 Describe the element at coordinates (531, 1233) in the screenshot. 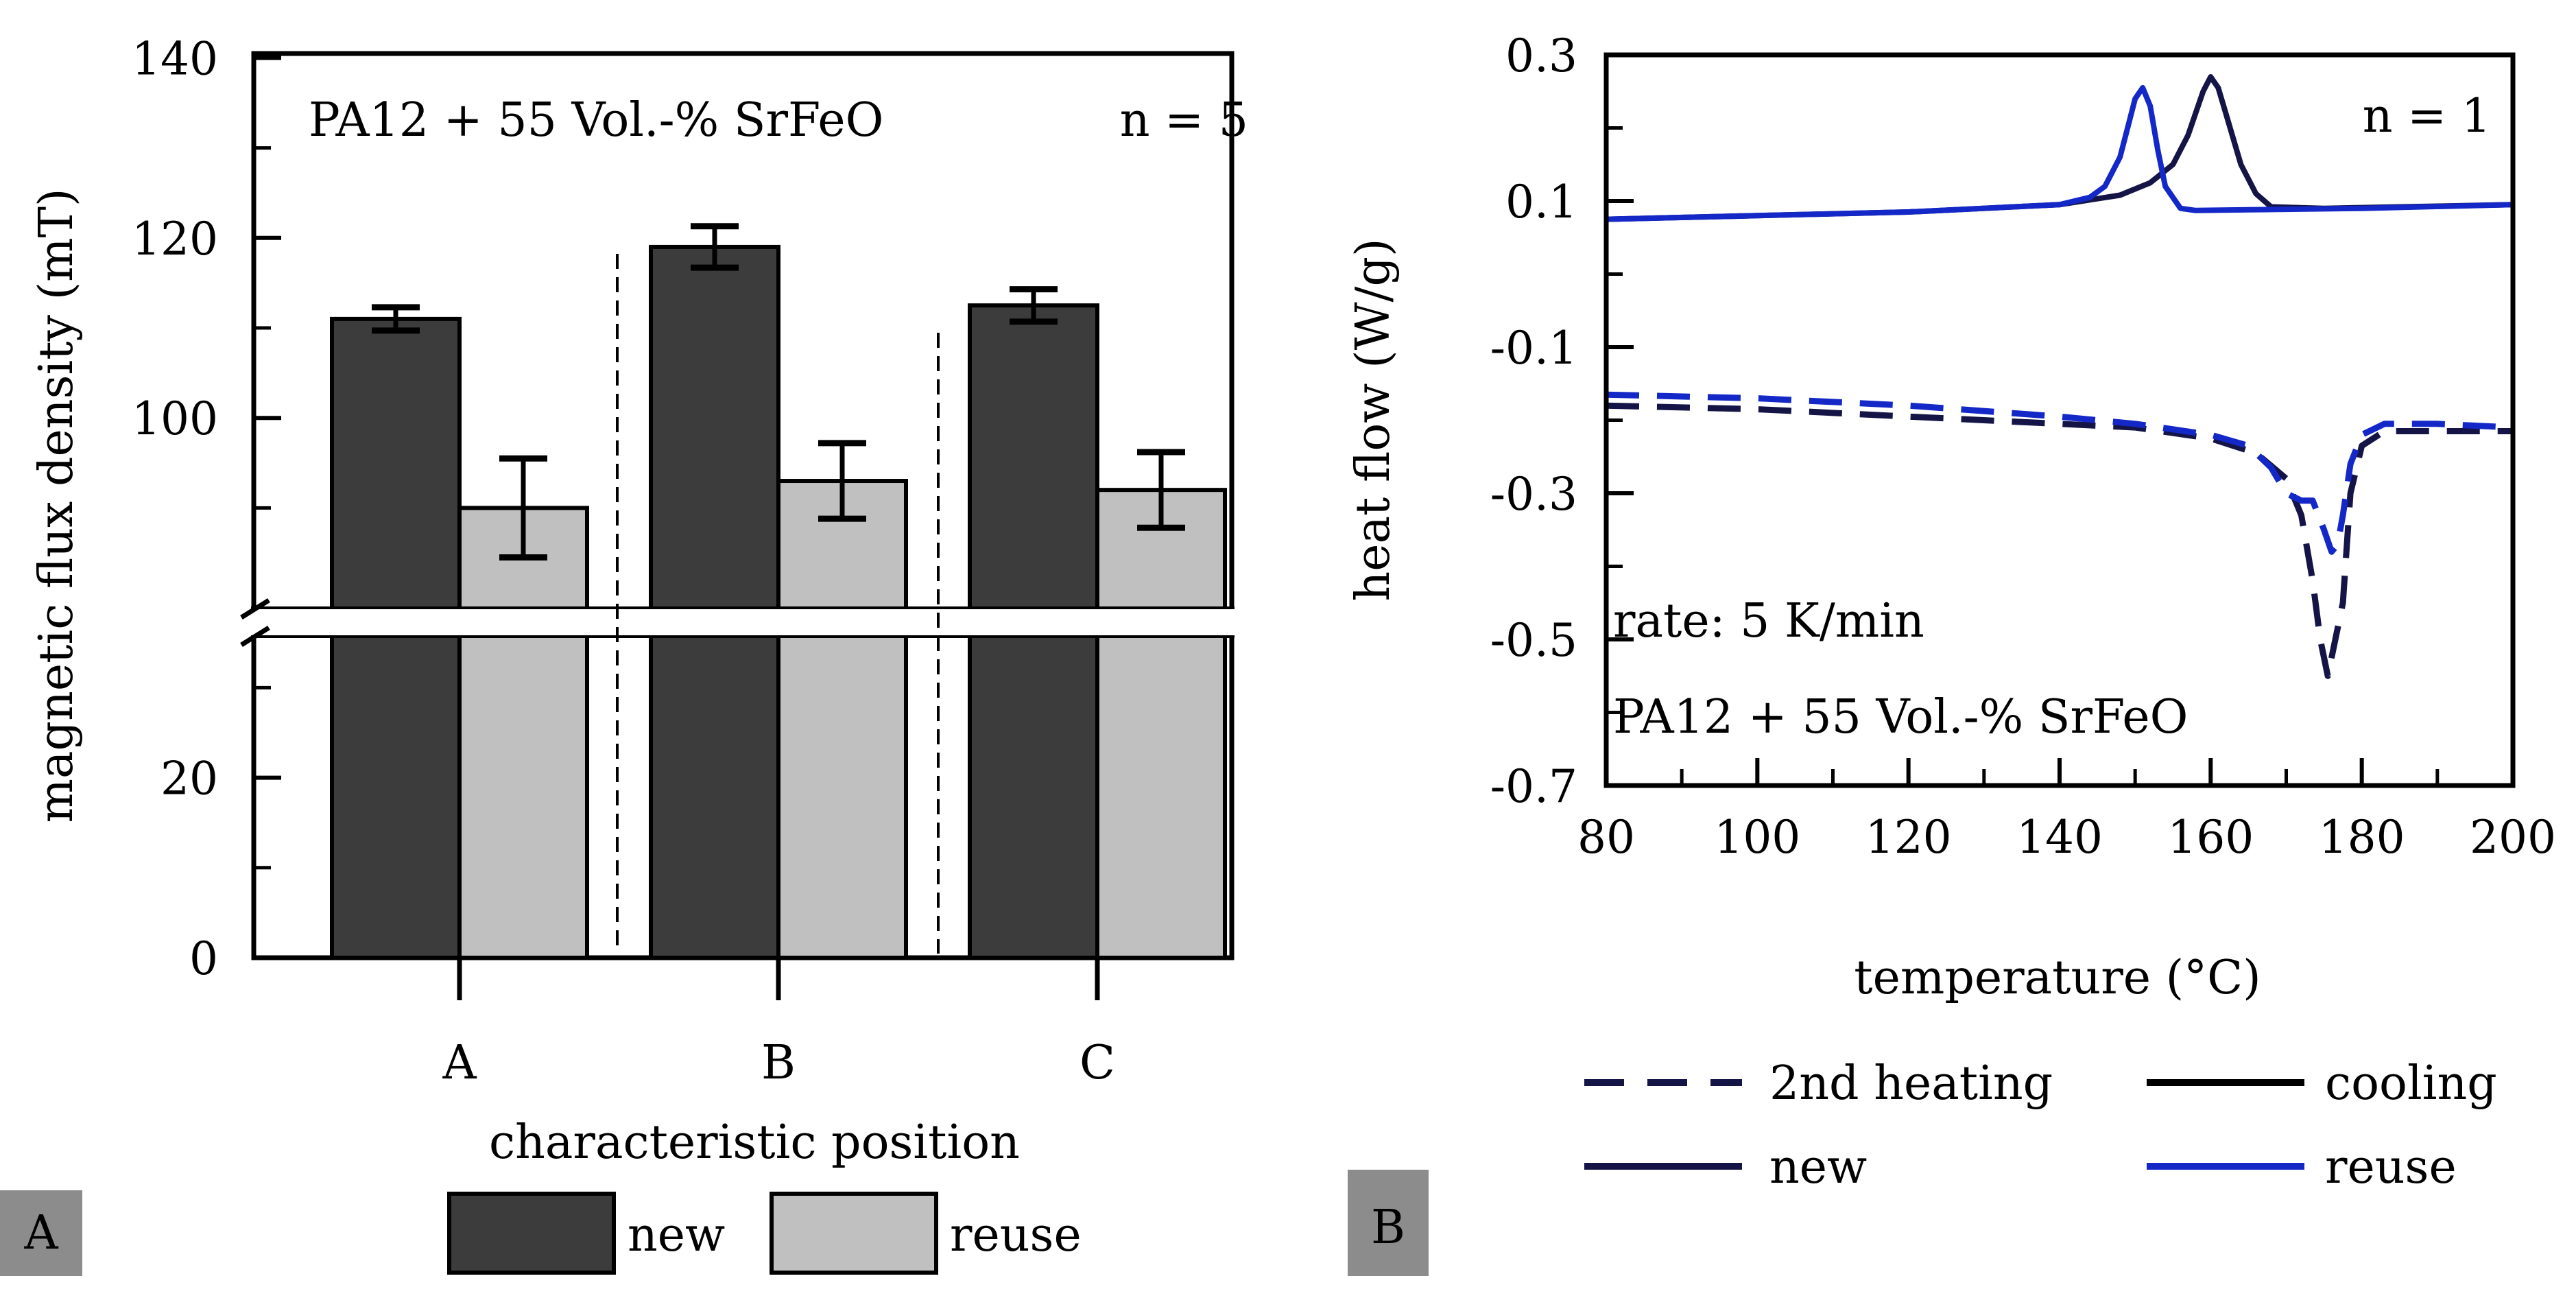

I see `legend-swatch-new` at that location.